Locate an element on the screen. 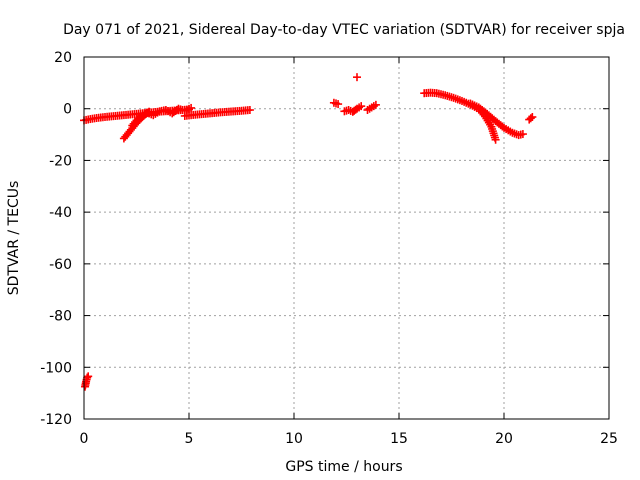  y-tick-label: -40 is located at coordinates (60, 213).